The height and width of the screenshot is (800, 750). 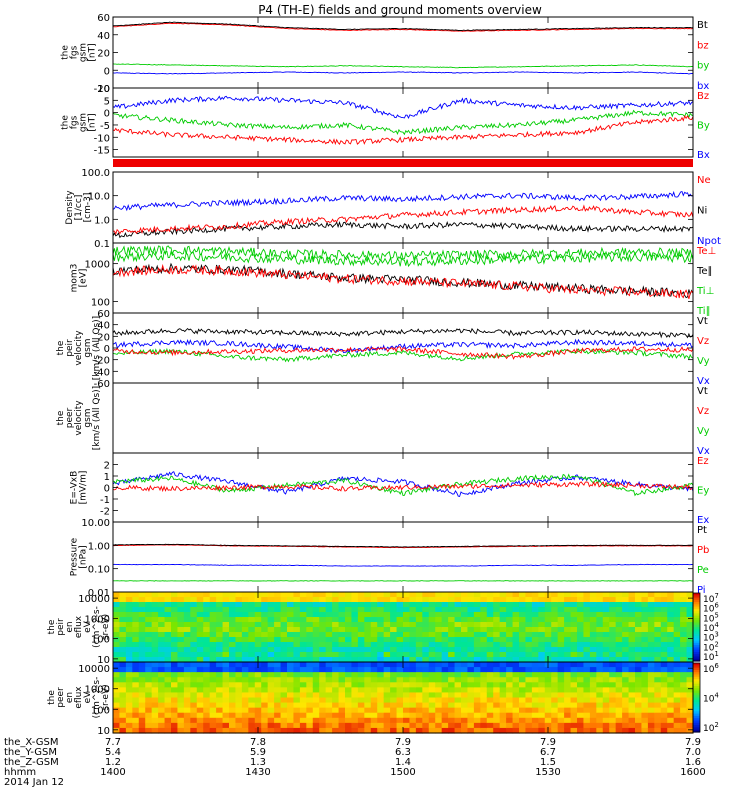 What do you see at coordinates (403, 66) in the screenshot?
I see `series-line-by` at bounding box center [403, 66].